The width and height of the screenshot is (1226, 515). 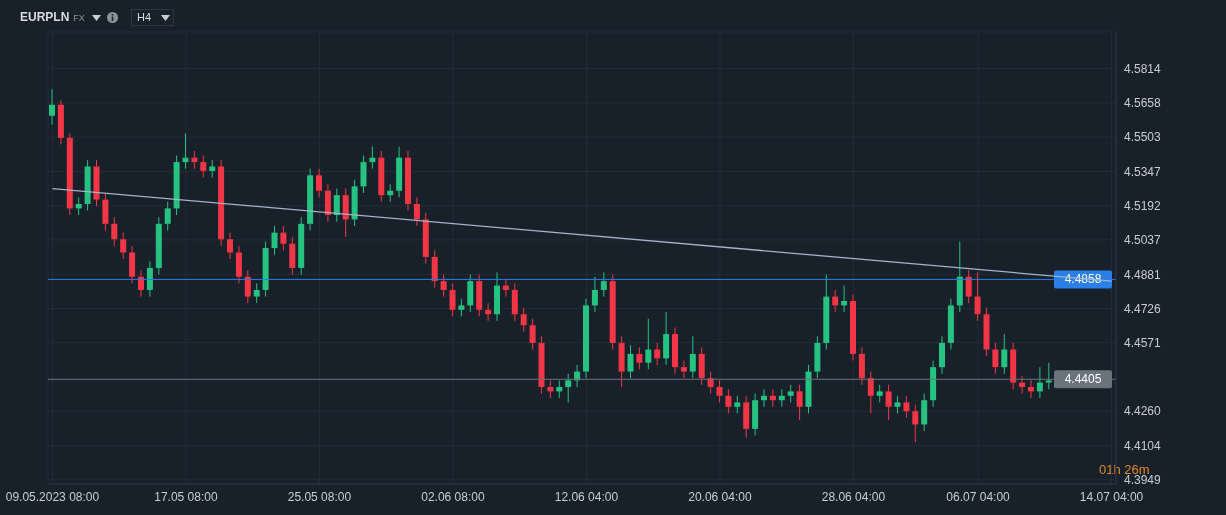 I want to click on y-tick-label: 4.4104, so click(x=1143, y=445).